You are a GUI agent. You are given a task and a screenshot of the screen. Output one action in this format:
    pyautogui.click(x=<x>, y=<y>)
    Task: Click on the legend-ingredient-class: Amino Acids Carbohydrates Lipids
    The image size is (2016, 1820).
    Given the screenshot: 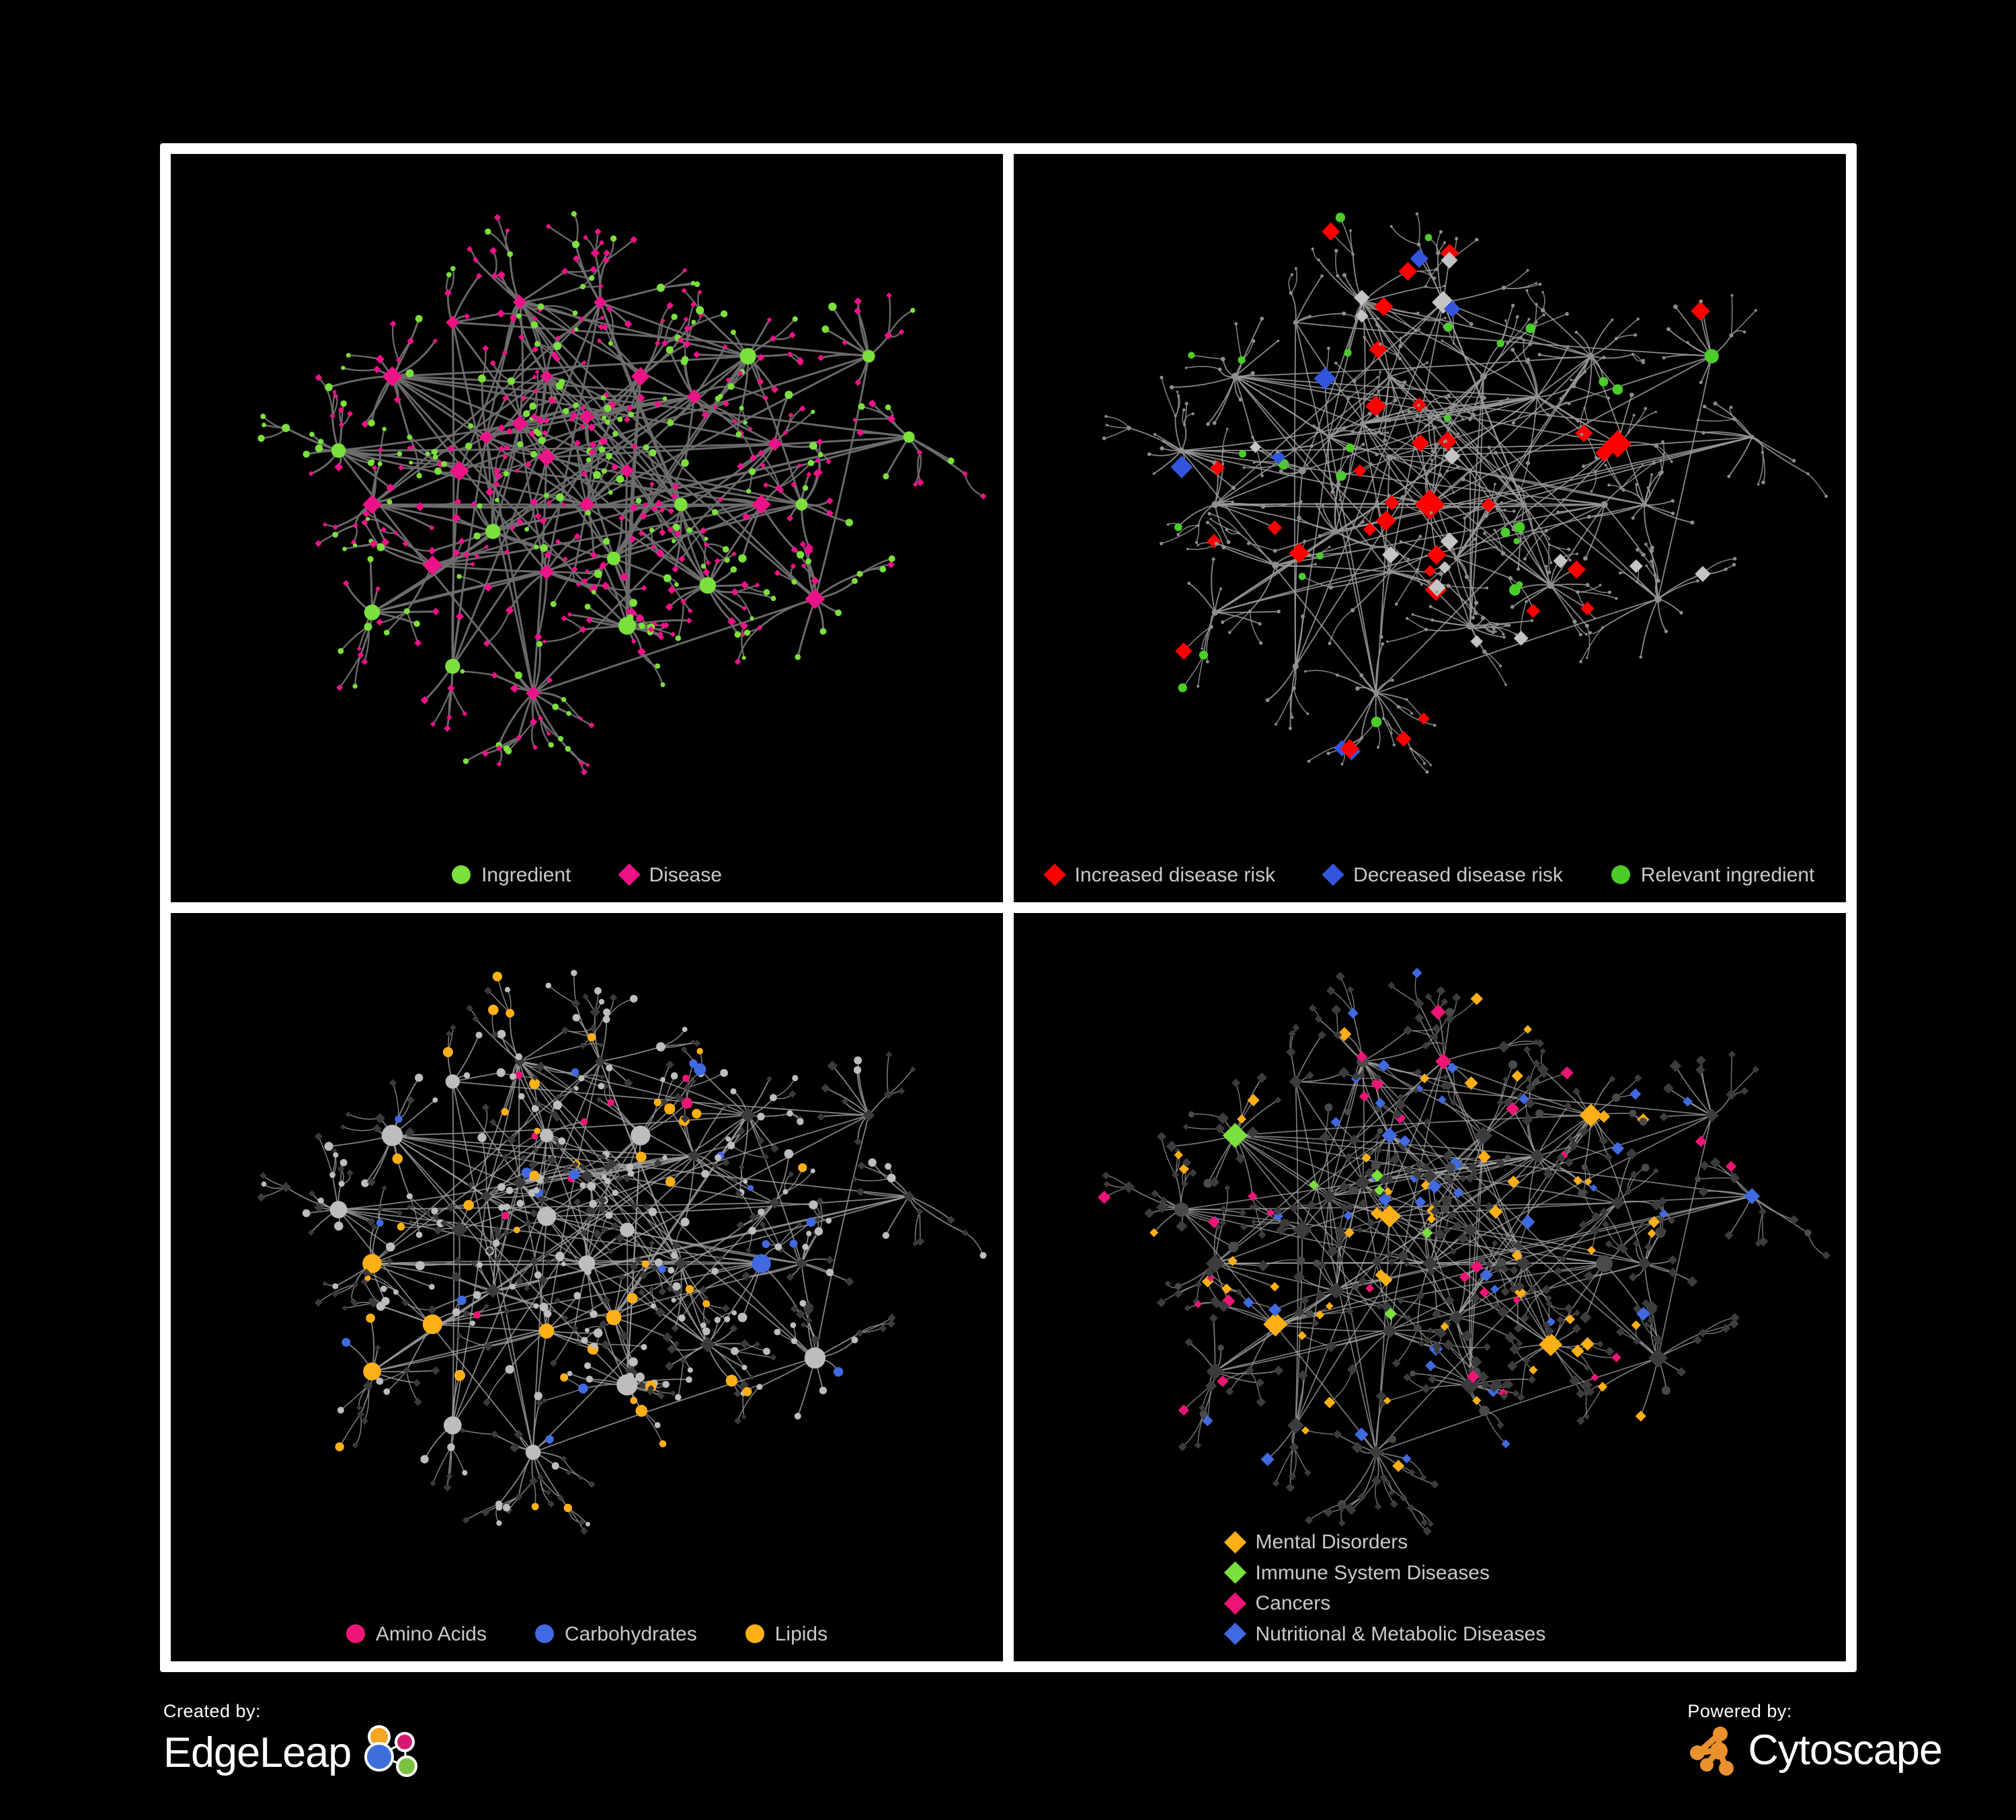 What is the action you would take?
    pyautogui.click(x=587, y=1634)
    